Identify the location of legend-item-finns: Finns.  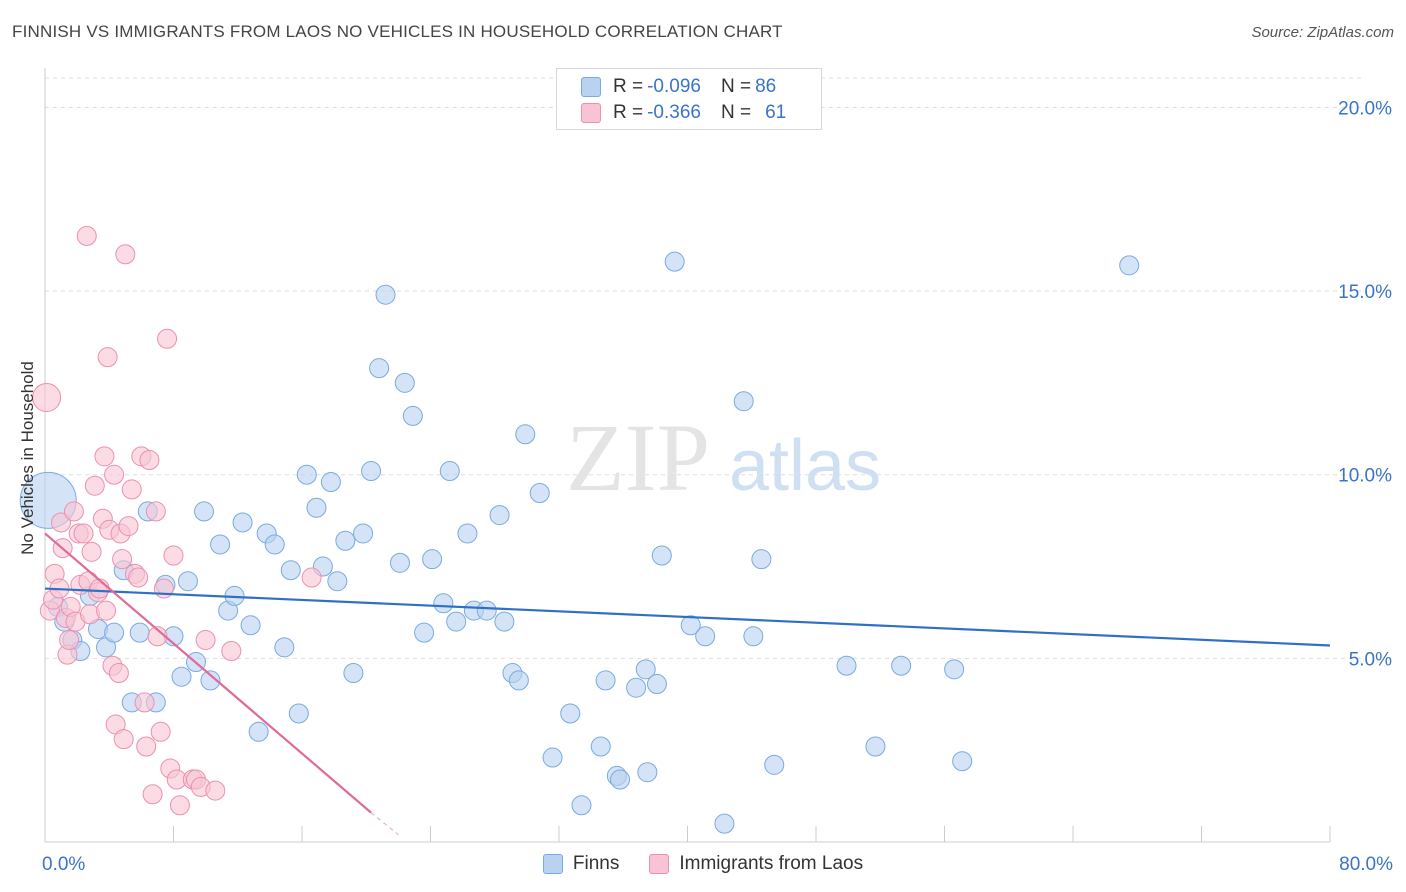
(581, 864).